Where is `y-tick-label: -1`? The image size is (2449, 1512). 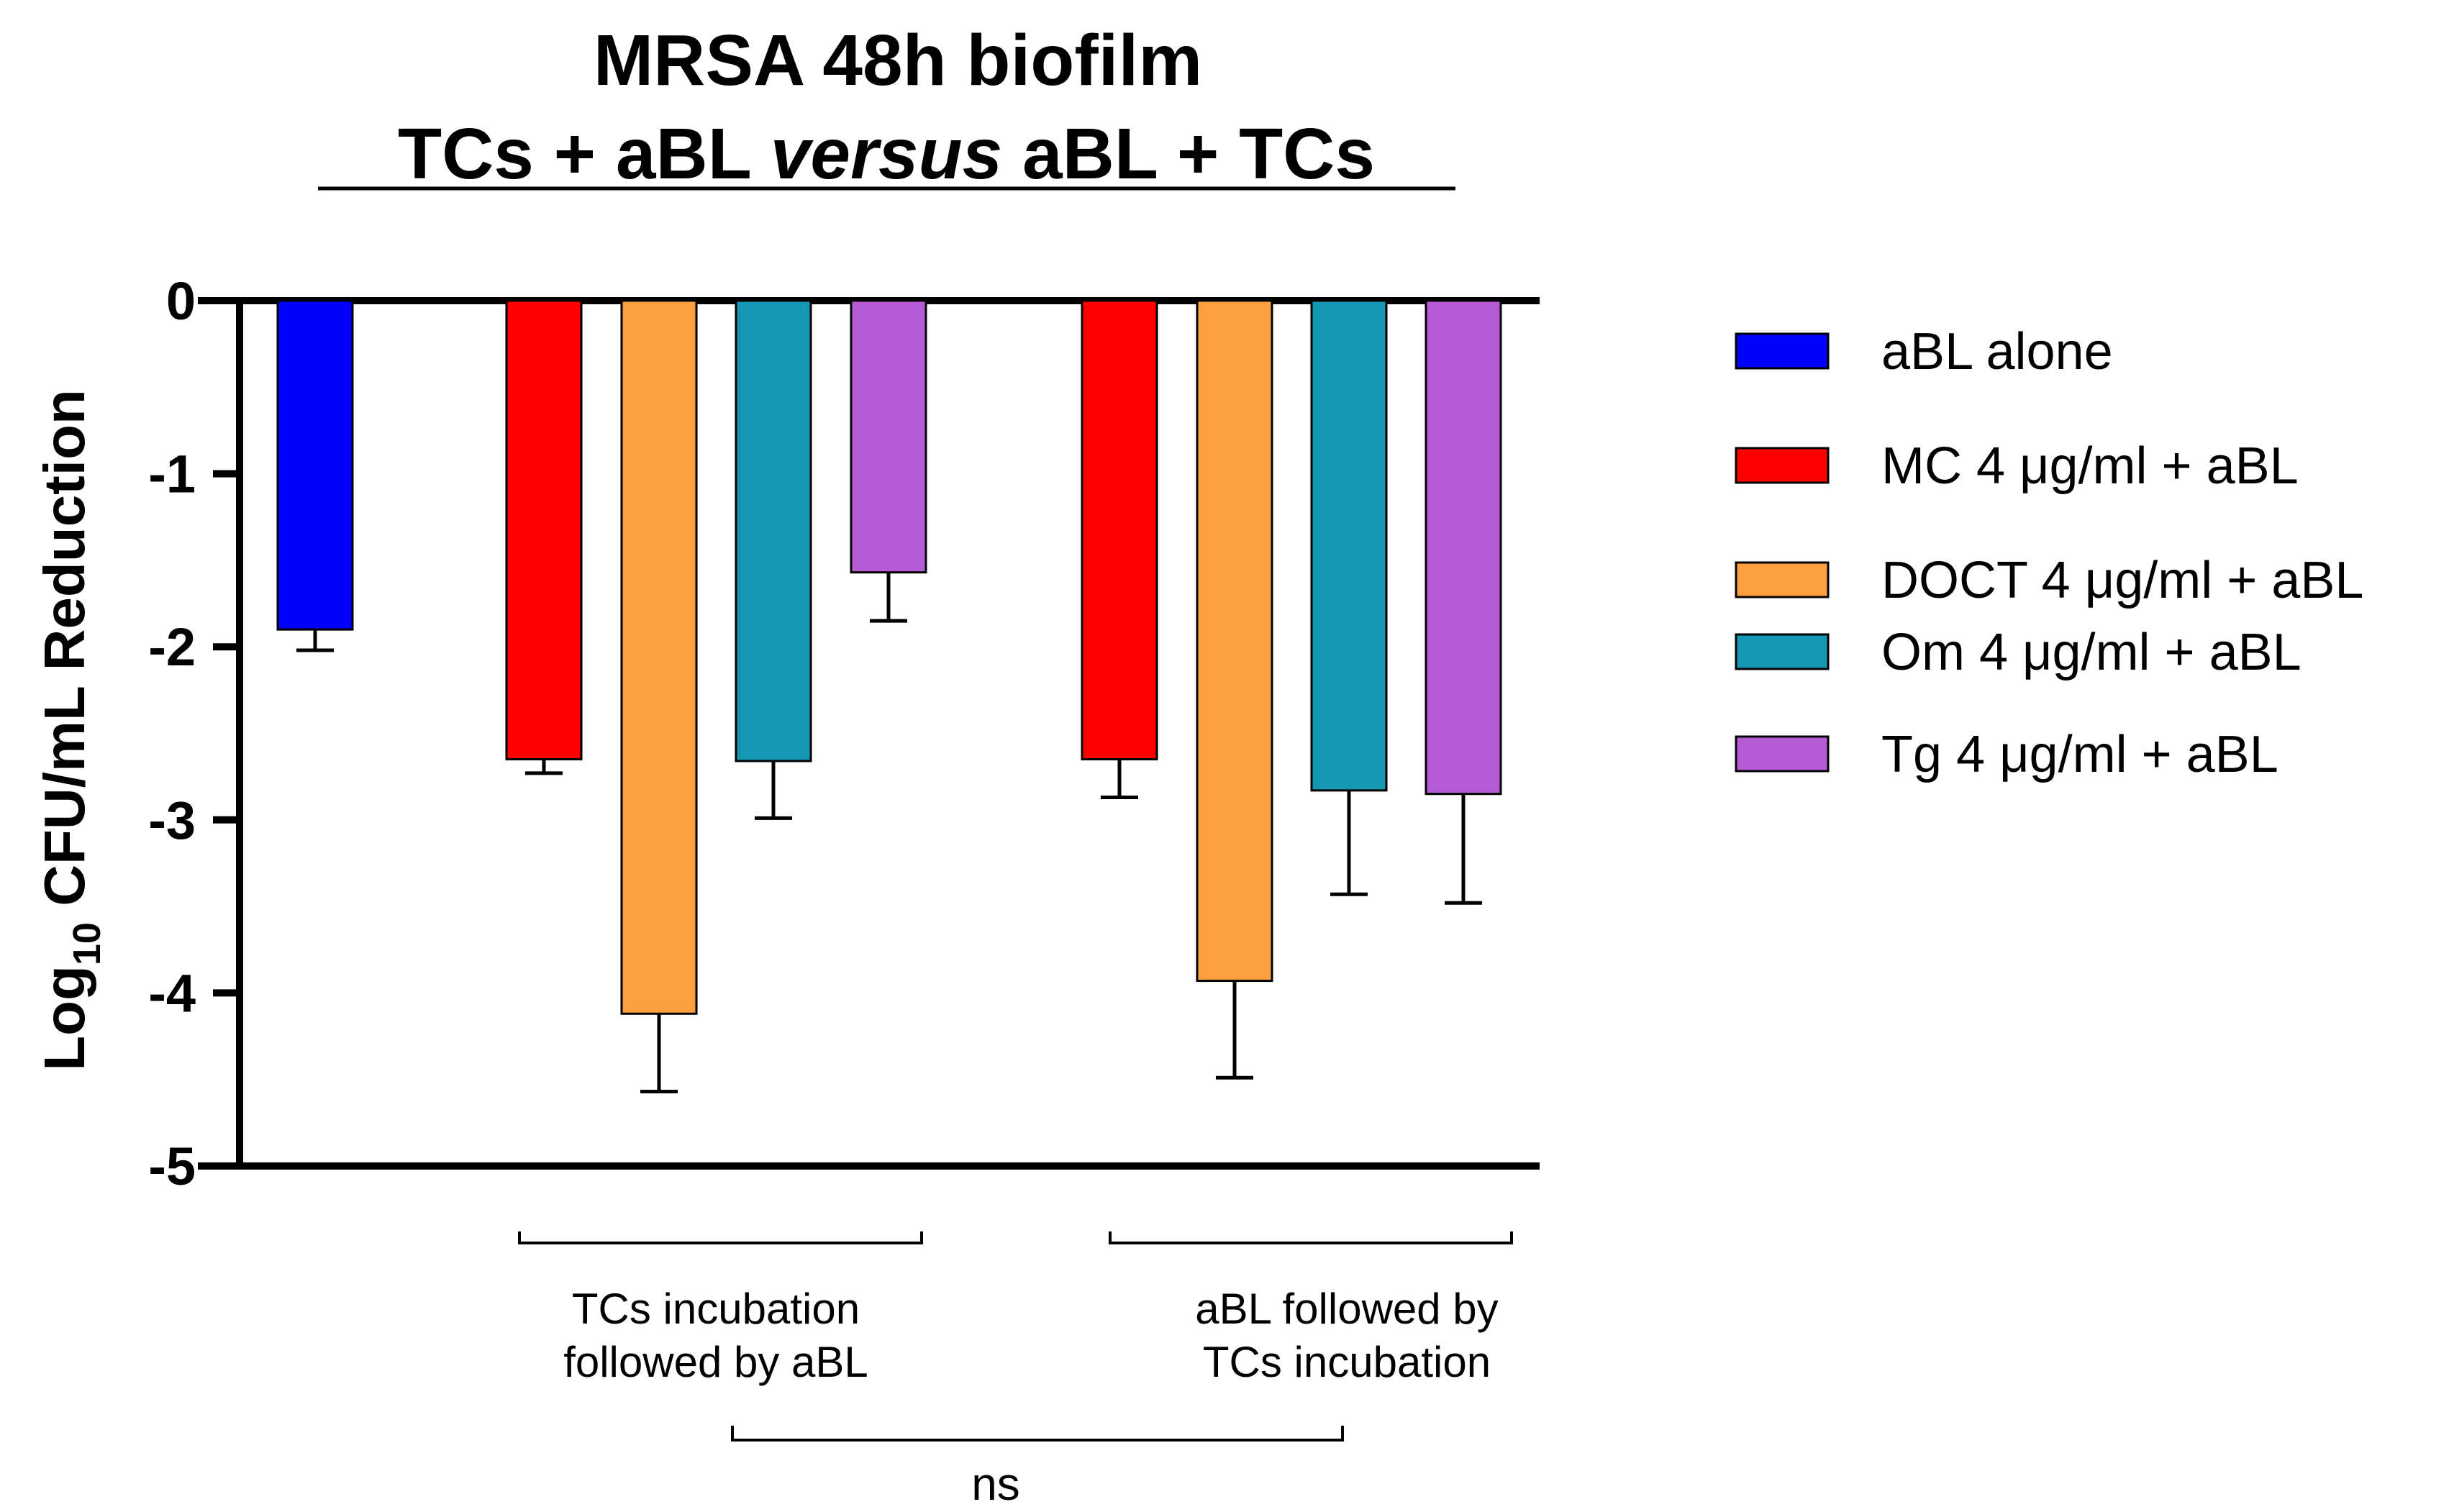
y-tick-label: -1 is located at coordinates (172, 474).